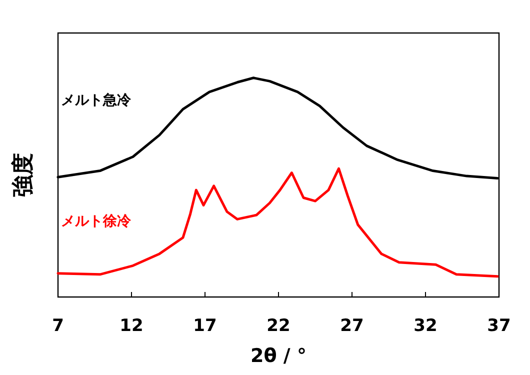  Describe the element at coordinates (132, 326) in the screenshot. I see `x-tick-label: 12` at that location.